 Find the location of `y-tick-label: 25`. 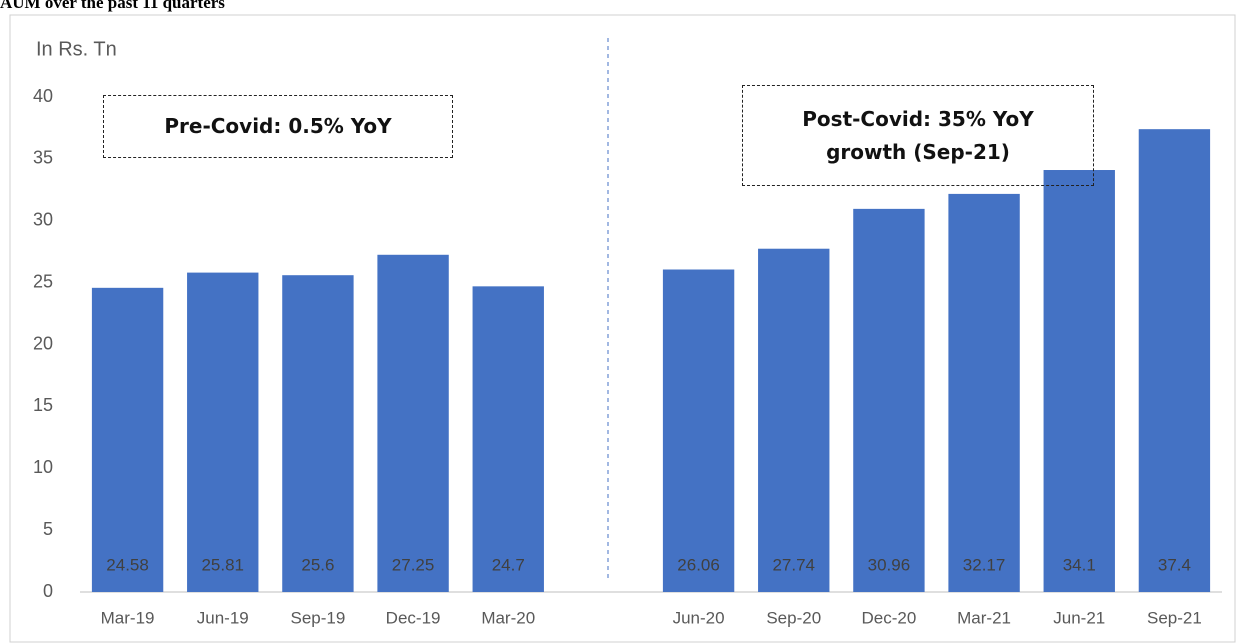

y-tick-label: 25 is located at coordinates (43, 281).